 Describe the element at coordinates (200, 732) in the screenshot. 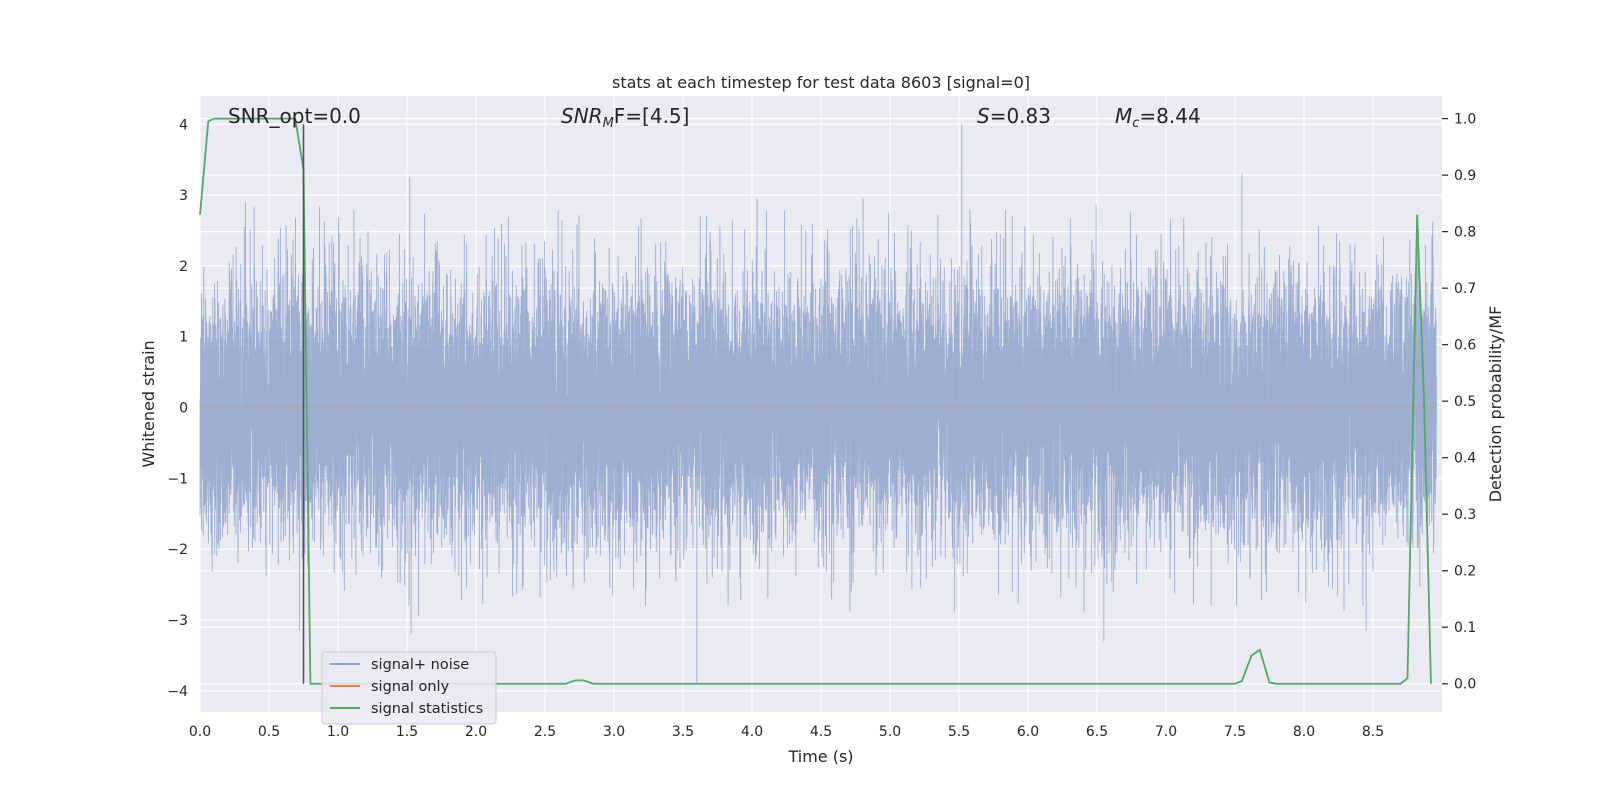

I see `x-tick-label: 0.0` at that location.